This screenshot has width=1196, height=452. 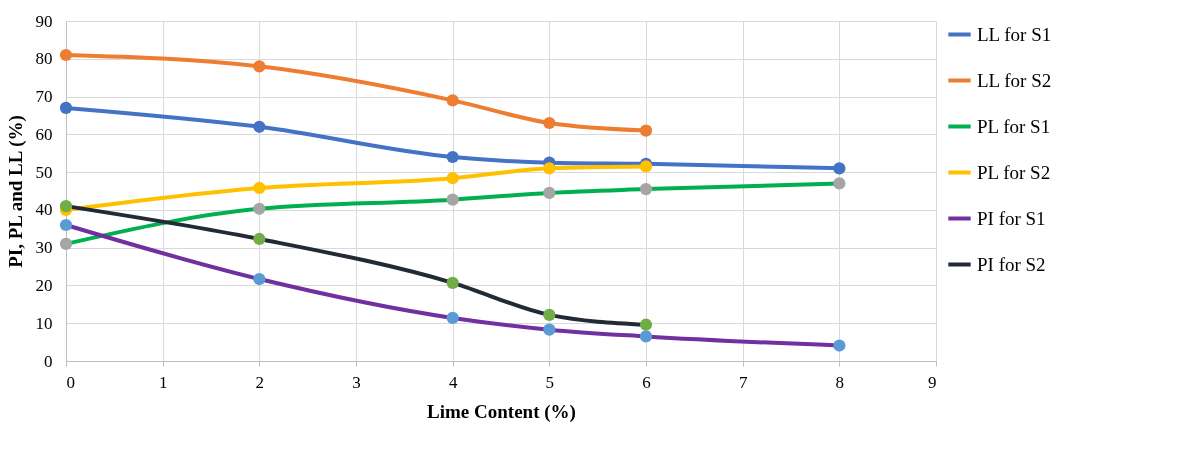 I want to click on legend-label: LL for S1, so click(x=1014, y=34).